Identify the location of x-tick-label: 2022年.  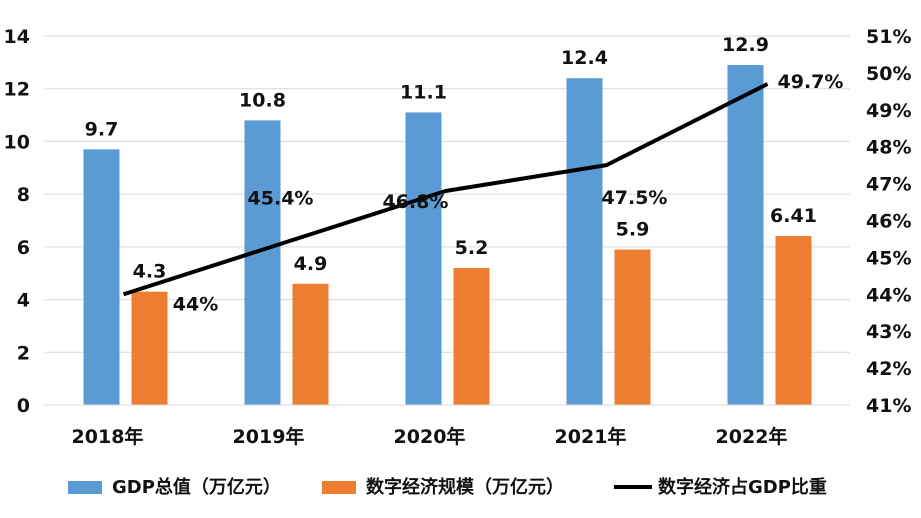
(752, 436).